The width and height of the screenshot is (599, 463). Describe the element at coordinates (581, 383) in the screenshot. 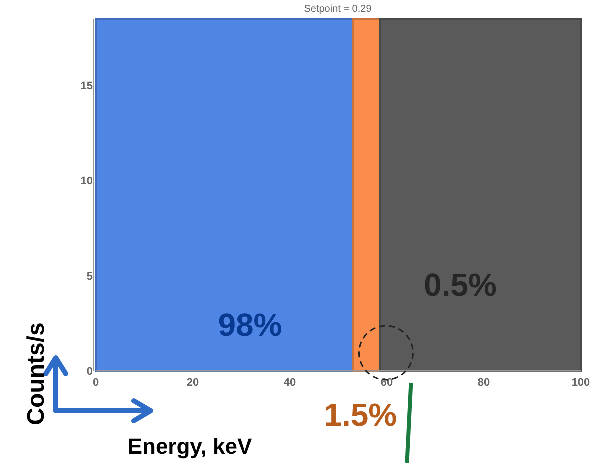

I see `x-tick-label: 100` at that location.